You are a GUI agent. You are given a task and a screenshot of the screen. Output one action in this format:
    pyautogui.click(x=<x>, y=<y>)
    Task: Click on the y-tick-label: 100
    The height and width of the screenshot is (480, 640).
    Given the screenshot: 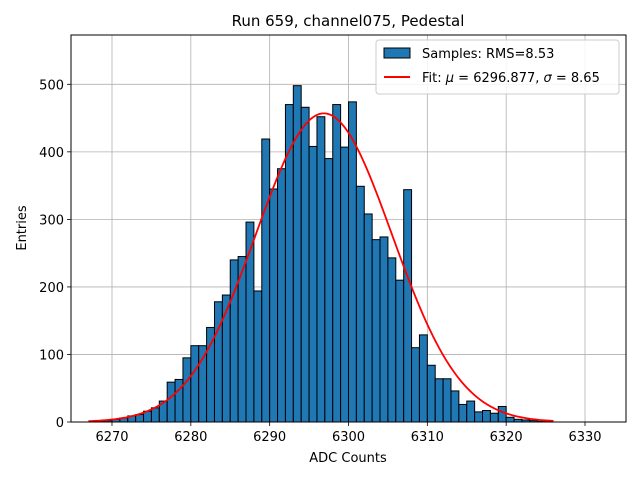 What is the action you would take?
    pyautogui.click(x=51, y=355)
    